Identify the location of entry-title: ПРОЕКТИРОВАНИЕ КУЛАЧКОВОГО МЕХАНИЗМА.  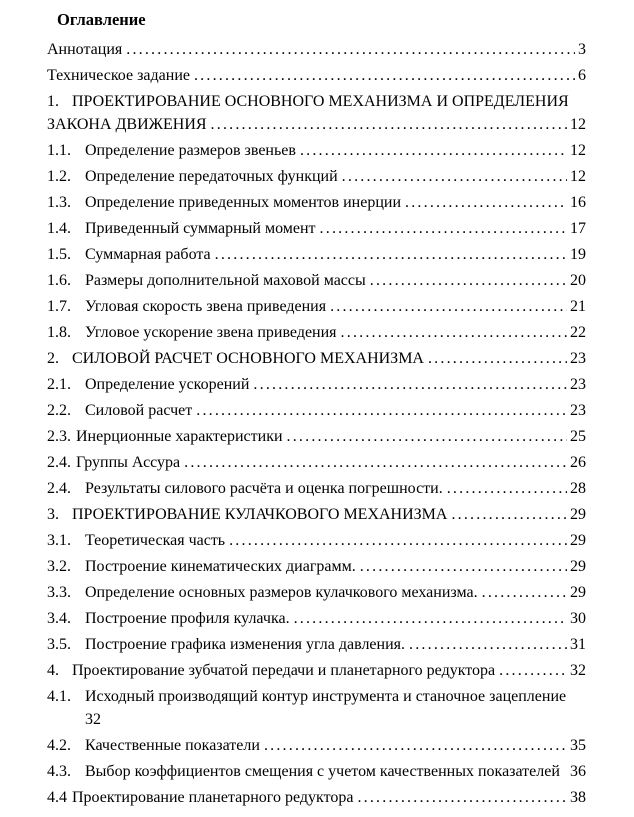
(260, 514).